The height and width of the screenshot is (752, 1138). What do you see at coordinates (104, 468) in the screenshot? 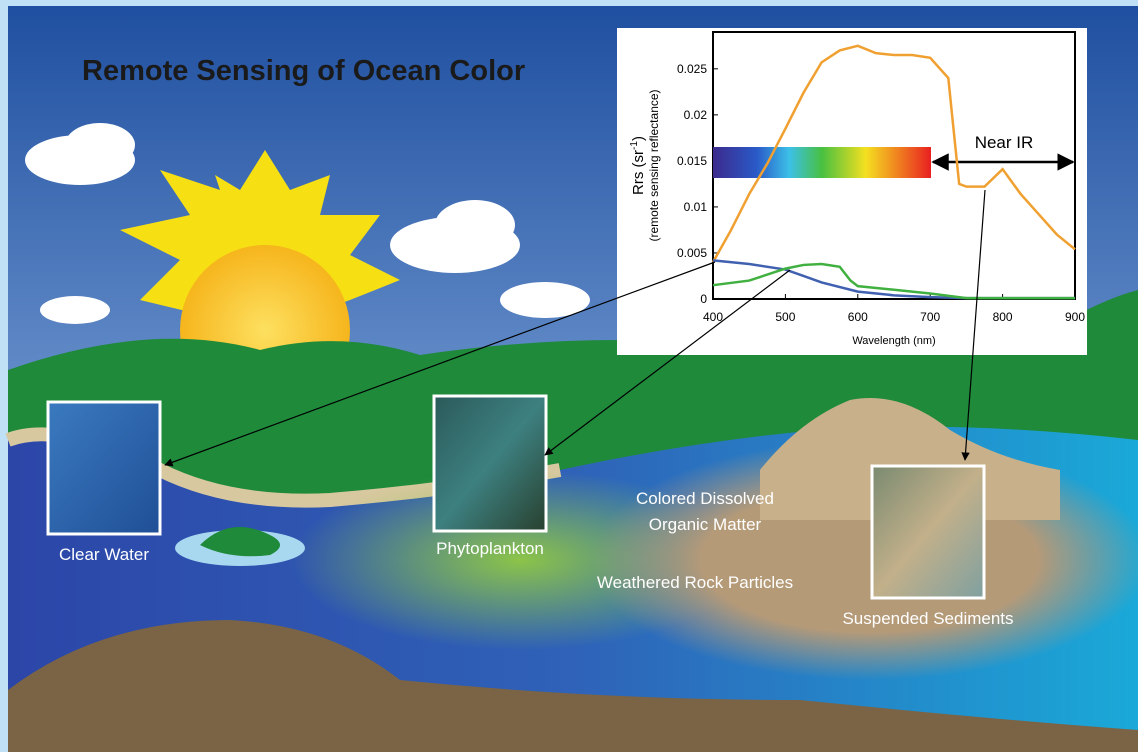
I see `clear-water-photo` at bounding box center [104, 468].